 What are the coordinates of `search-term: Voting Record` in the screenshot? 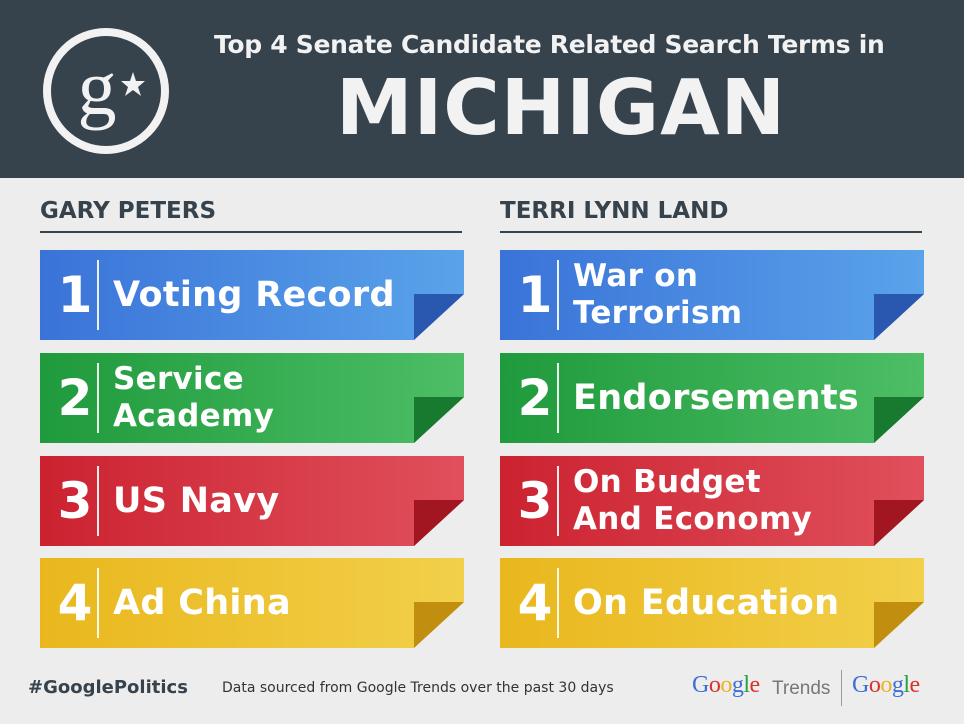 It's located at (254, 295).